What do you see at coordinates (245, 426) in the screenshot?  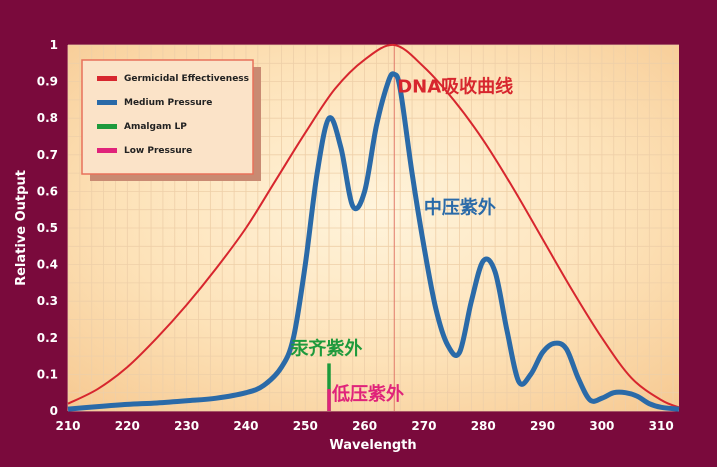 I see `x-tick-label: 240` at bounding box center [245, 426].